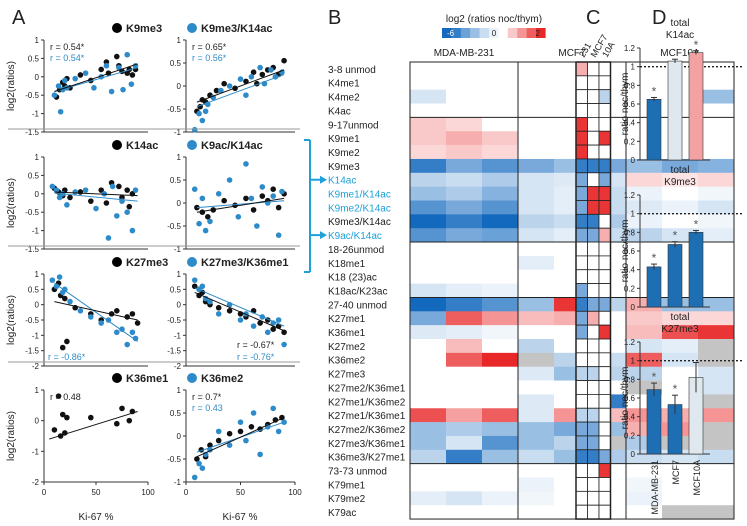 Image resolution: width=747 pixels, height=526 pixels. What do you see at coordinates (67, 357) in the screenshot?
I see `r-value-blue: r = -0.86*` at bounding box center [67, 357].